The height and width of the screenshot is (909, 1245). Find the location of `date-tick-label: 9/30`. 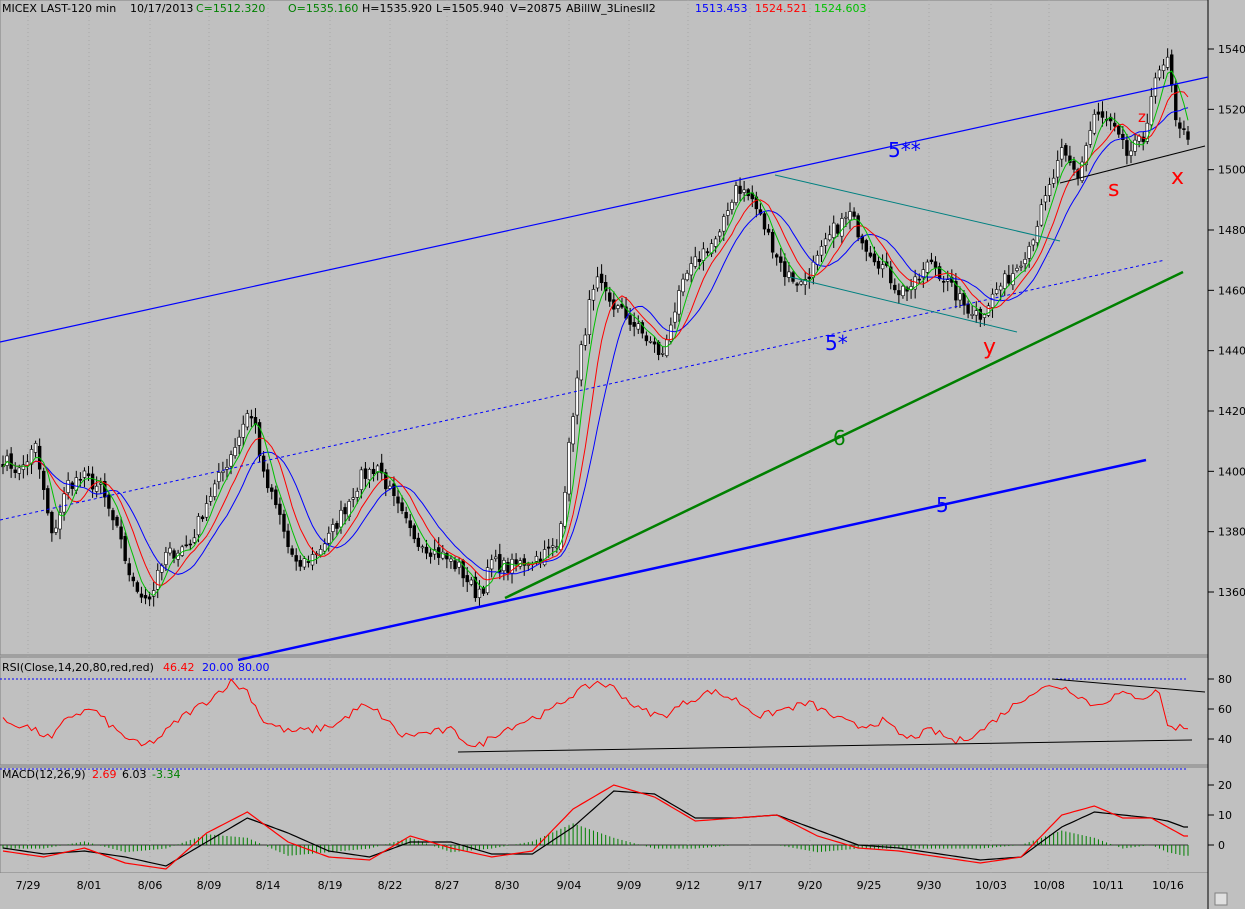

date-tick-label: 9/30 is located at coordinates (929, 885).